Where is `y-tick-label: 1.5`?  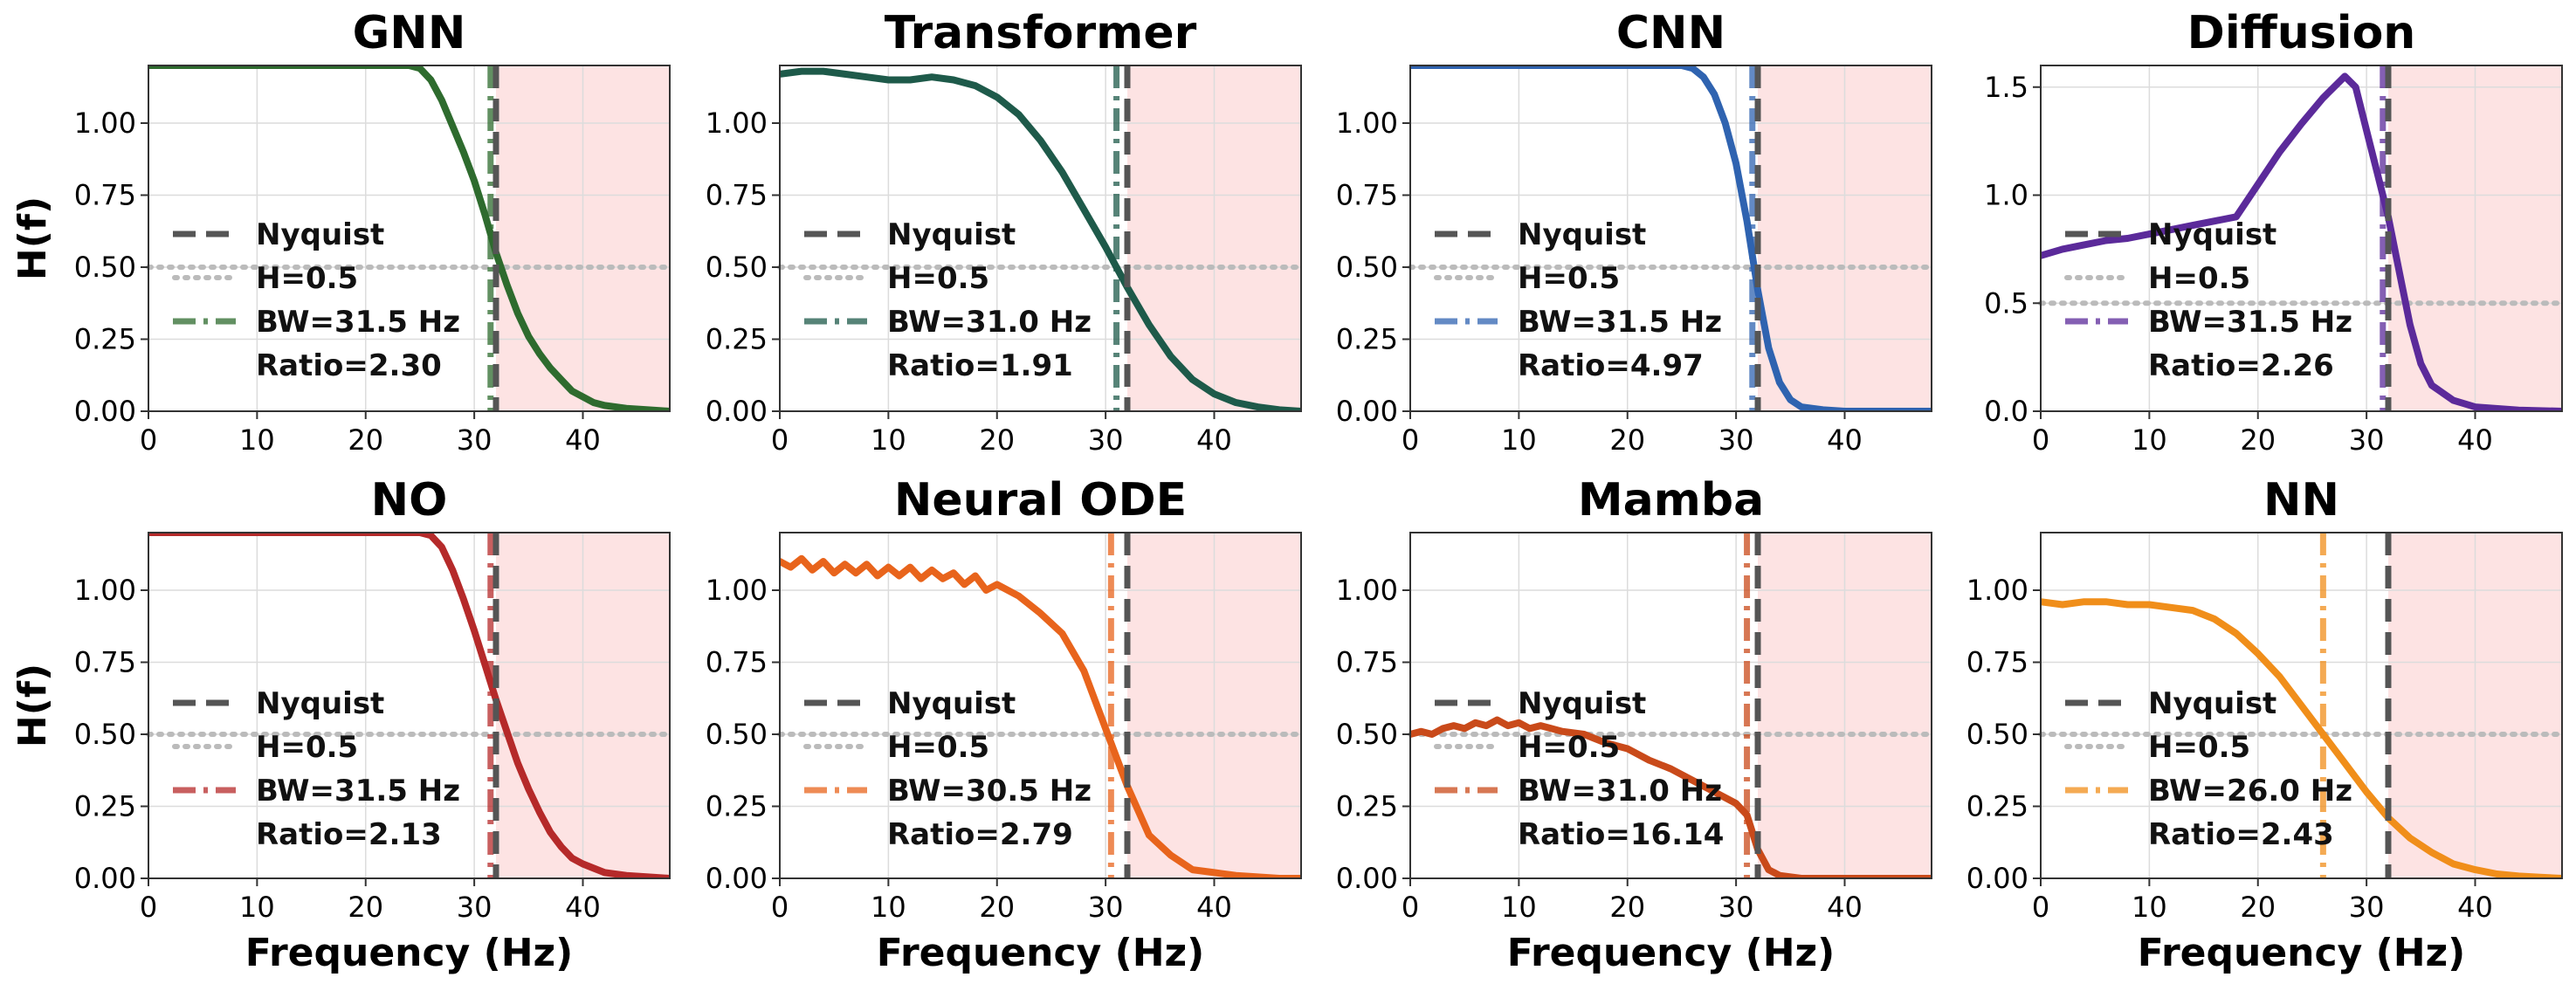
y-tick-label: 1.5 is located at coordinates (2006, 87).